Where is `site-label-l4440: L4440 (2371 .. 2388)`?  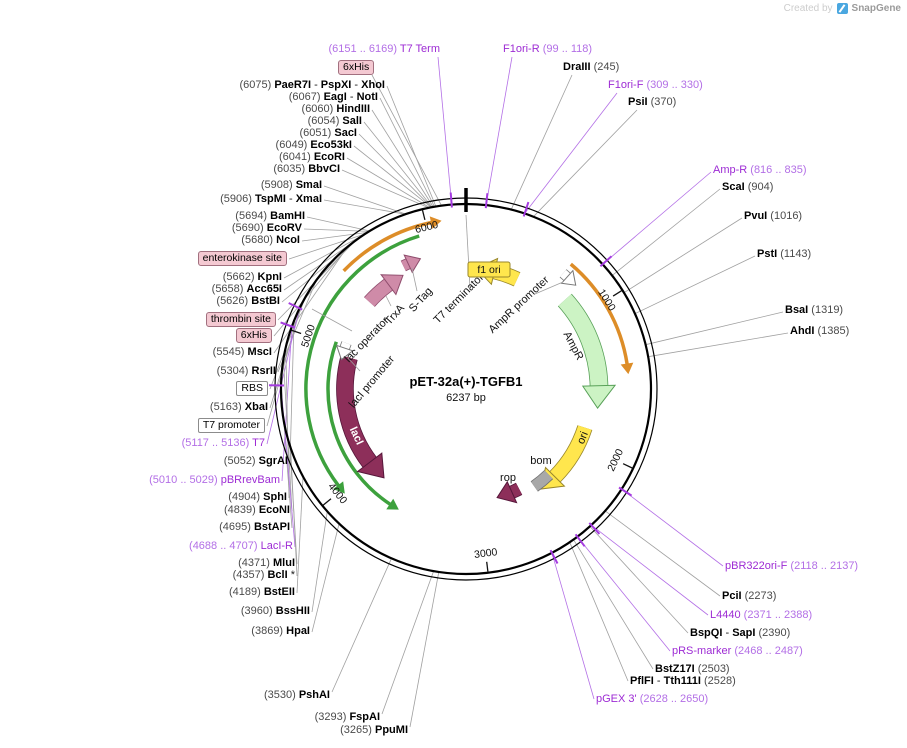
site-label-l4440: L4440 (2371 .. 2388) is located at coordinates (761, 615).